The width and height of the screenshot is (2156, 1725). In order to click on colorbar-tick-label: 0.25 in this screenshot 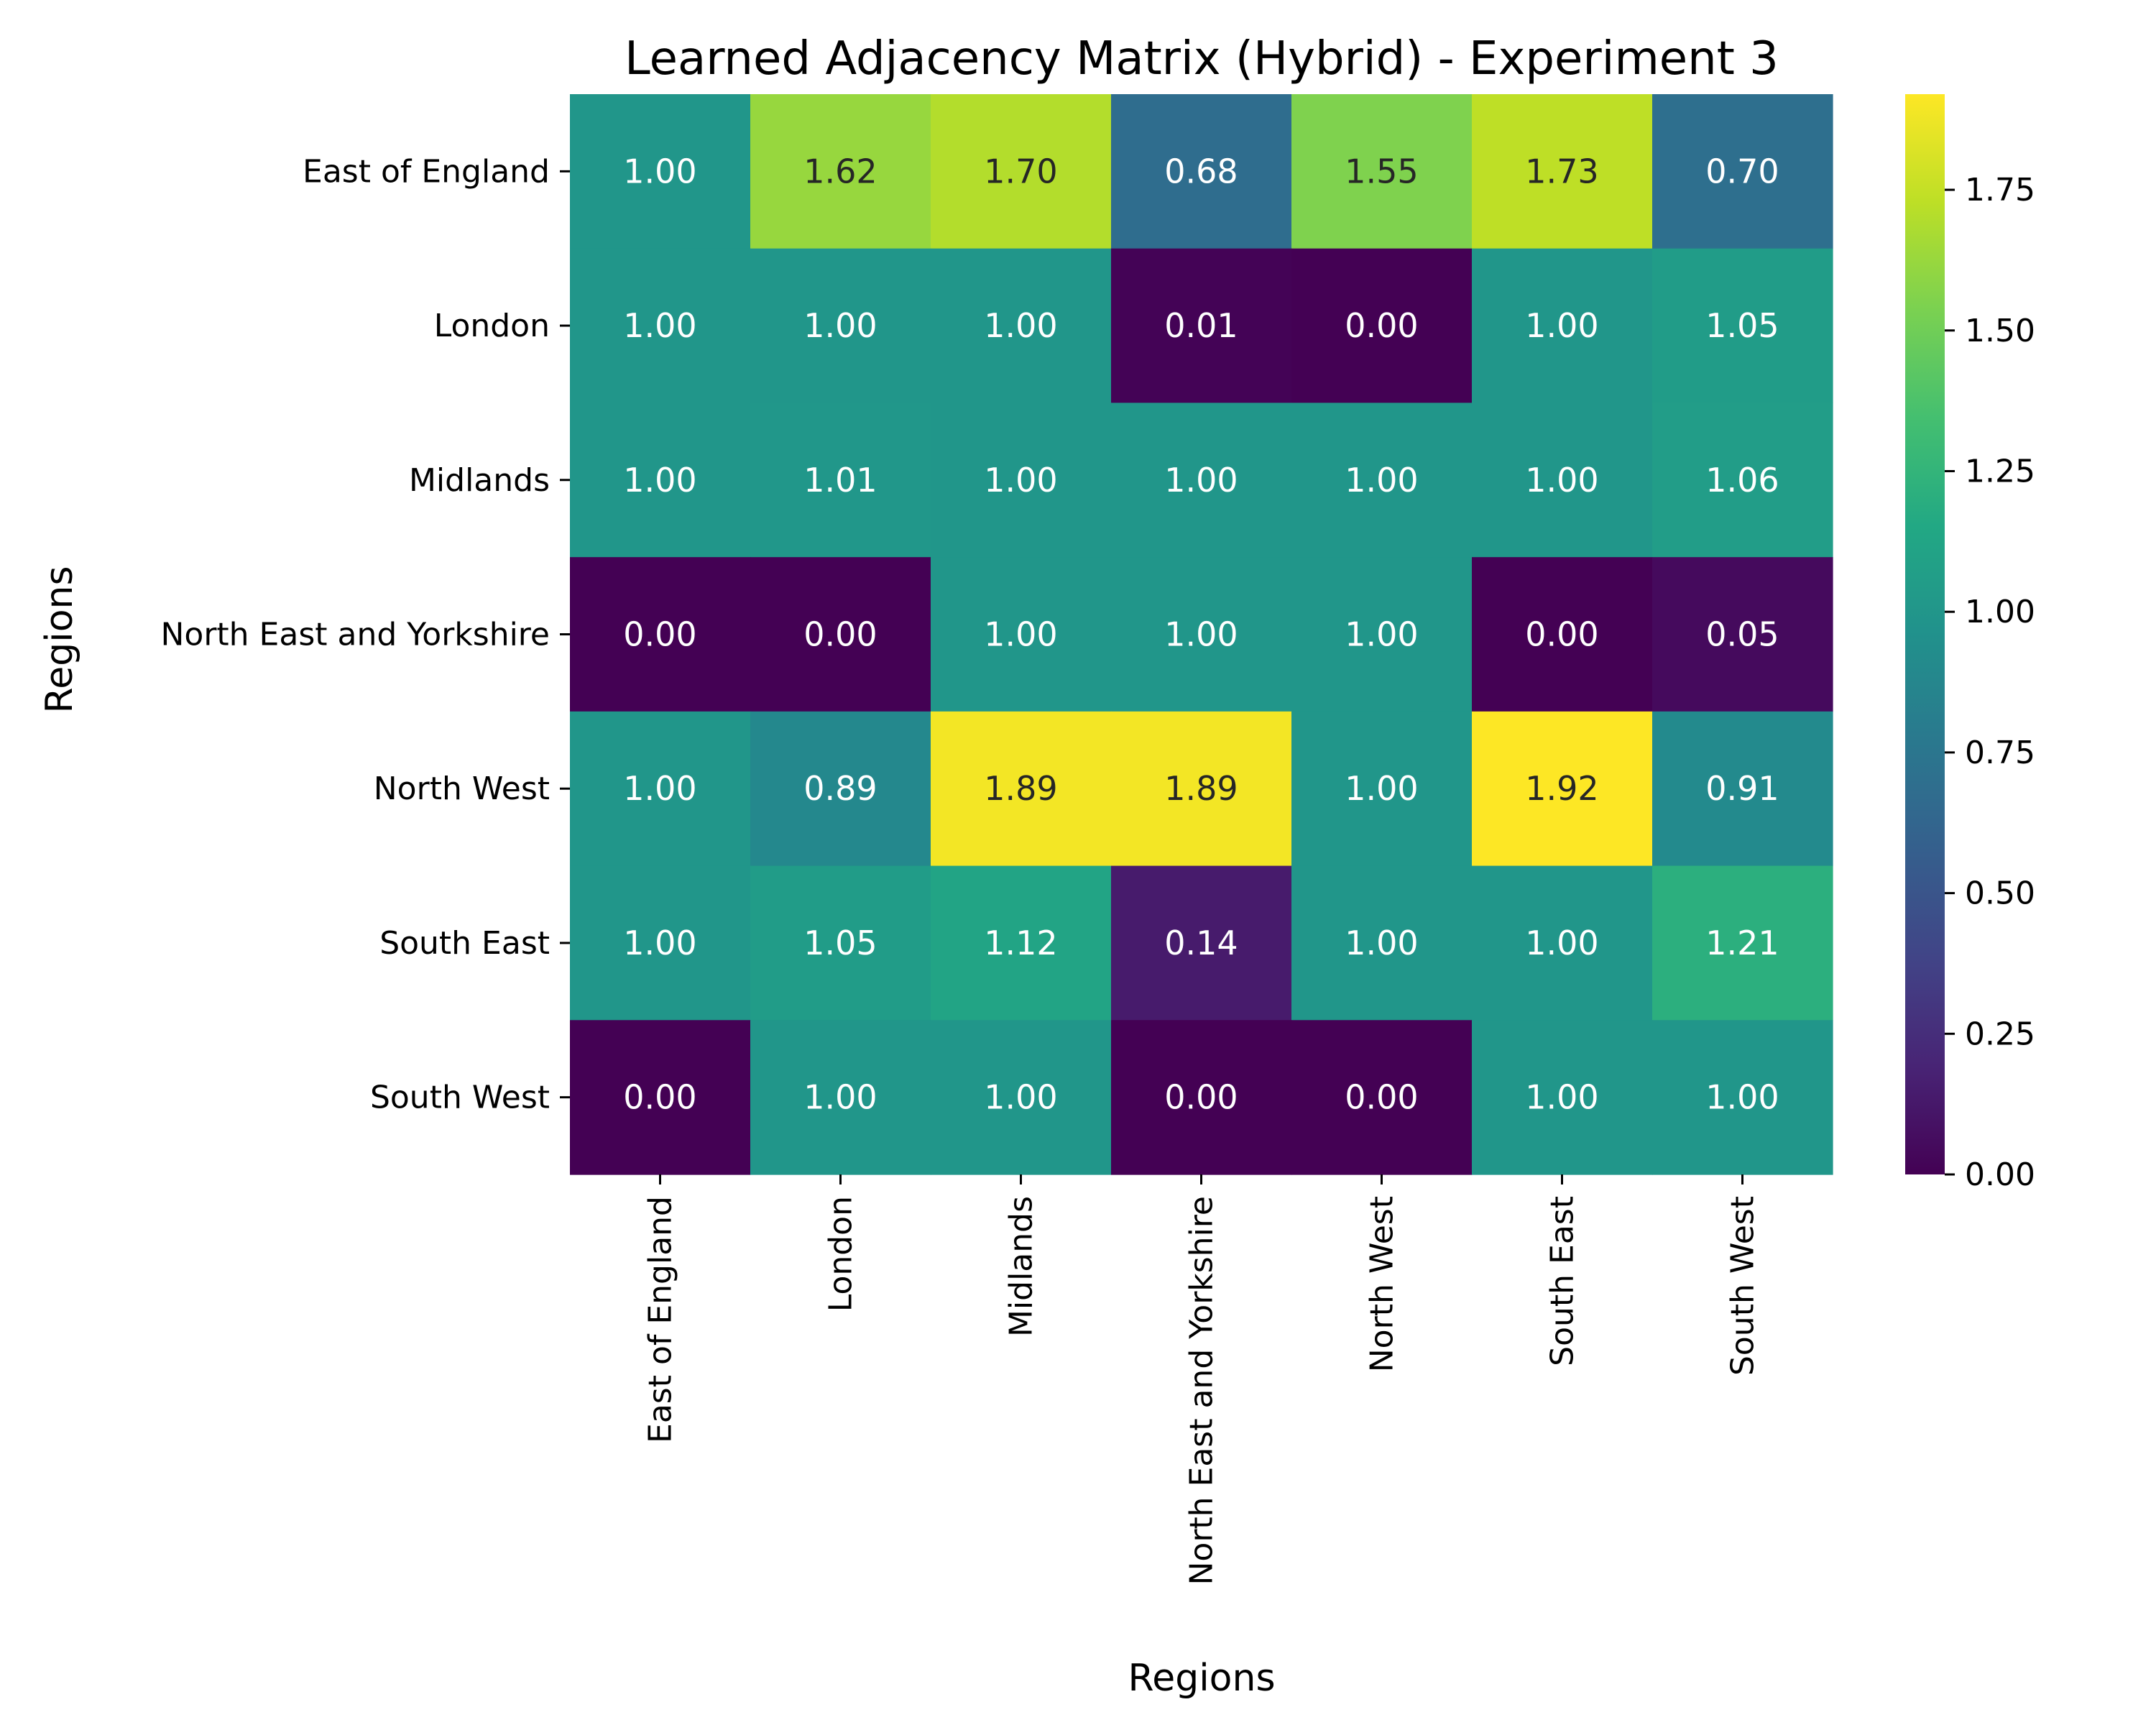, I will do `click(2000, 1034)`.